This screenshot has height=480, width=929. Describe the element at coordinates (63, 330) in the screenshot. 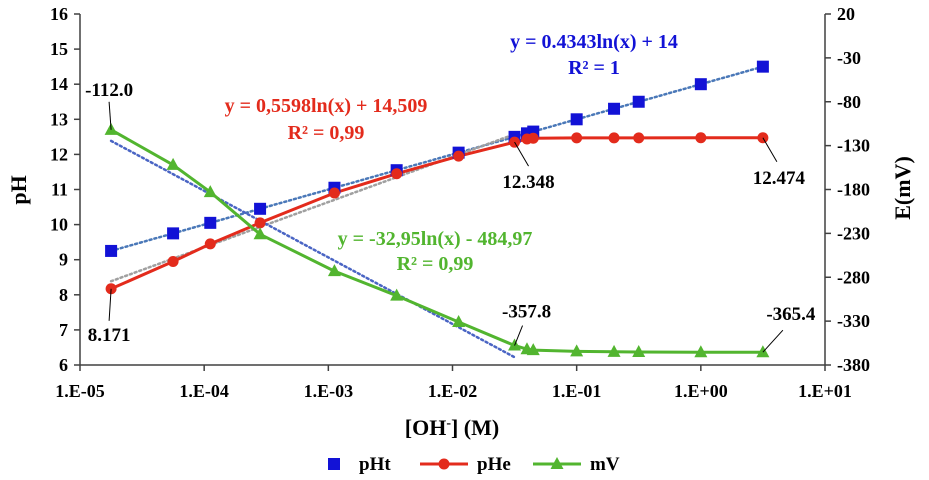

I see `y-tick-label: 7` at that location.